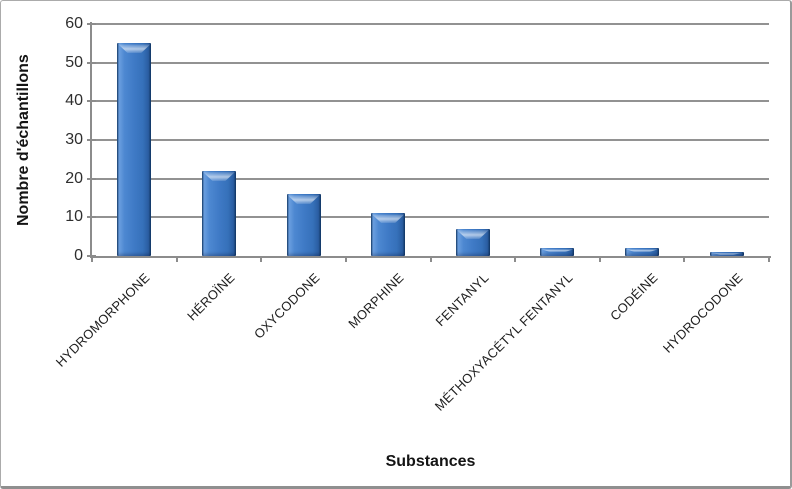 This screenshot has width=792, height=489. What do you see at coordinates (388, 234) in the screenshot?
I see `bar-morphine` at bounding box center [388, 234].